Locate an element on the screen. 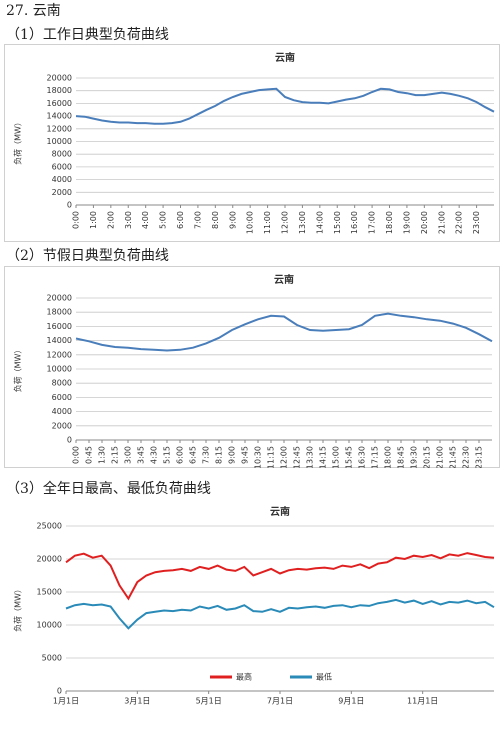 This screenshot has width=504, height=738. x-tick-label: 15:45 is located at coordinates (349, 457).